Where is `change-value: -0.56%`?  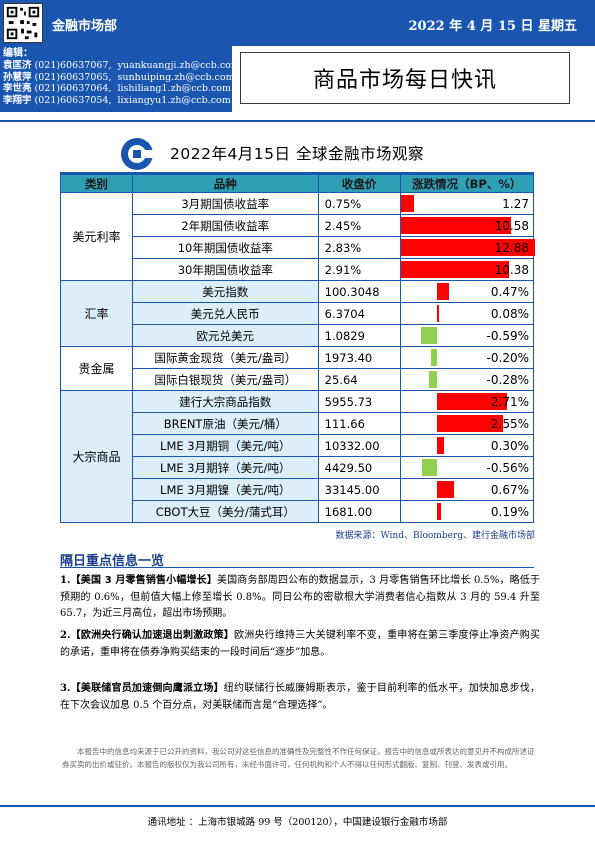 change-value: -0.56% is located at coordinates (507, 467).